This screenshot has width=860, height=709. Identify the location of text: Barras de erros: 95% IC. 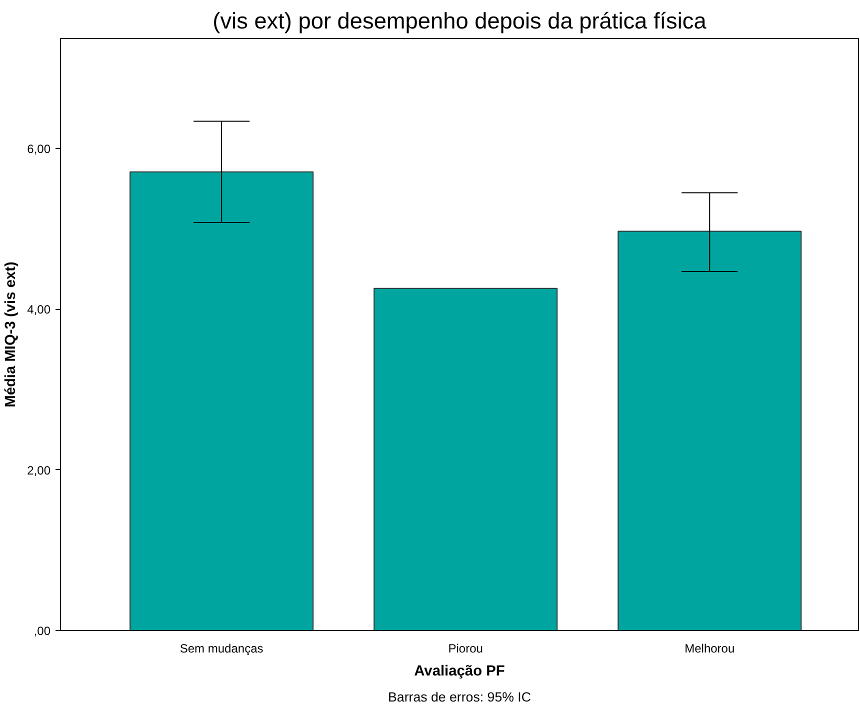
(460, 697).